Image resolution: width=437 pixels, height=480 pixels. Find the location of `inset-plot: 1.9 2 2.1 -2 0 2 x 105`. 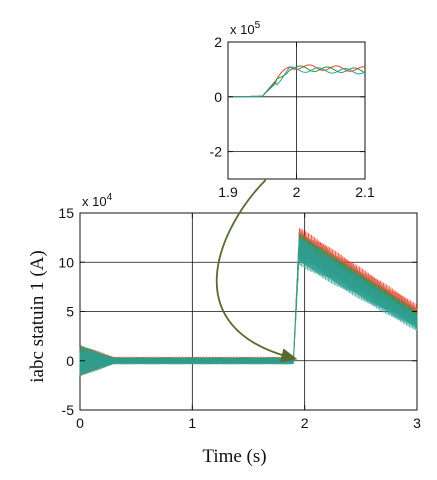

inset-plot: 1.9 2 2.1 -2 0 2 x 105 is located at coordinates (292, 110).